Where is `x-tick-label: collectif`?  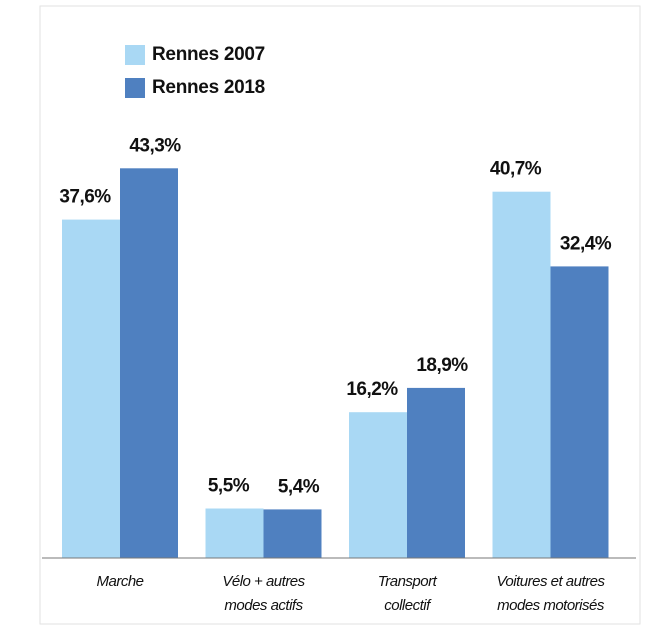 x-tick-label: collectif is located at coordinates (408, 605).